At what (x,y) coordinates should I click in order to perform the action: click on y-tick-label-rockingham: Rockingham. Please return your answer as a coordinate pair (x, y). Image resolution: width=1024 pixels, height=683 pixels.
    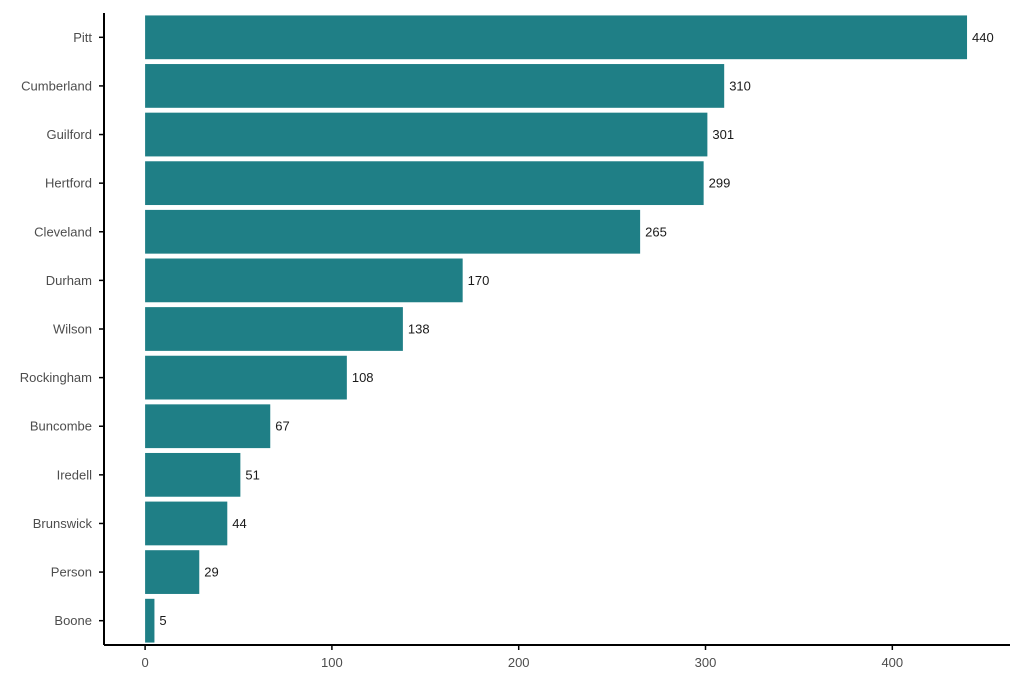
    Looking at the image, I should click on (56, 377).